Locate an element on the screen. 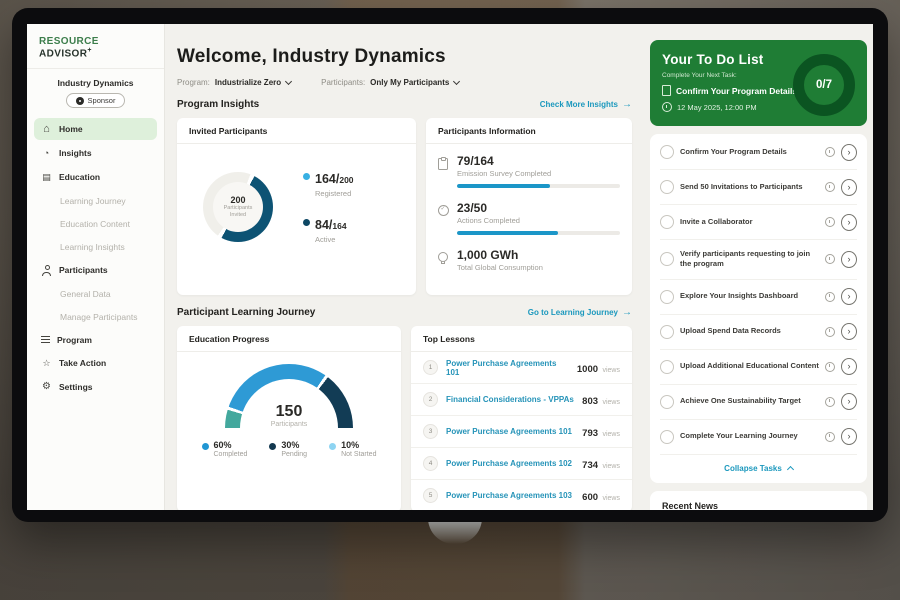  sidebar-item: General Data is located at coordinates (95, 293).